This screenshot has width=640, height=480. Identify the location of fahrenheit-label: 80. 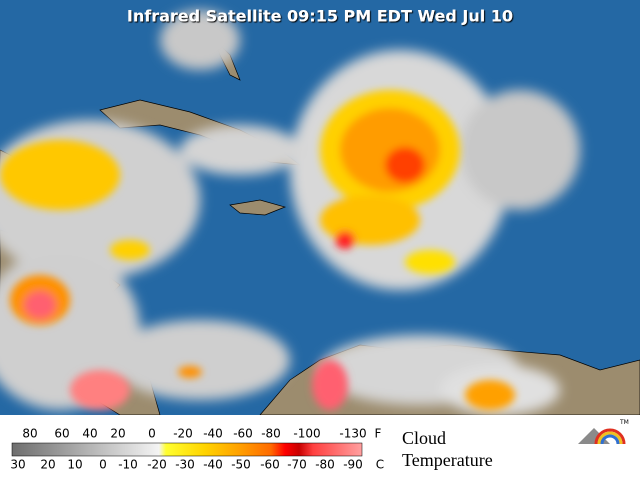
(29, 434).